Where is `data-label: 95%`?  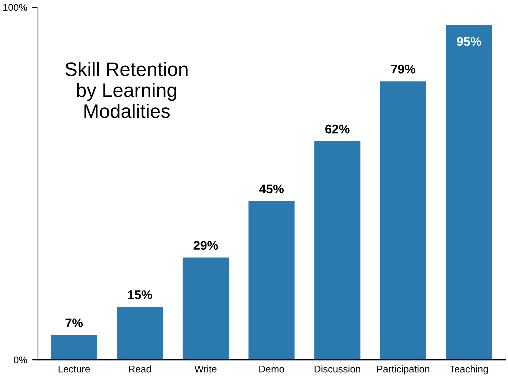
data-label: 95% is located at coordinates (469, 41).